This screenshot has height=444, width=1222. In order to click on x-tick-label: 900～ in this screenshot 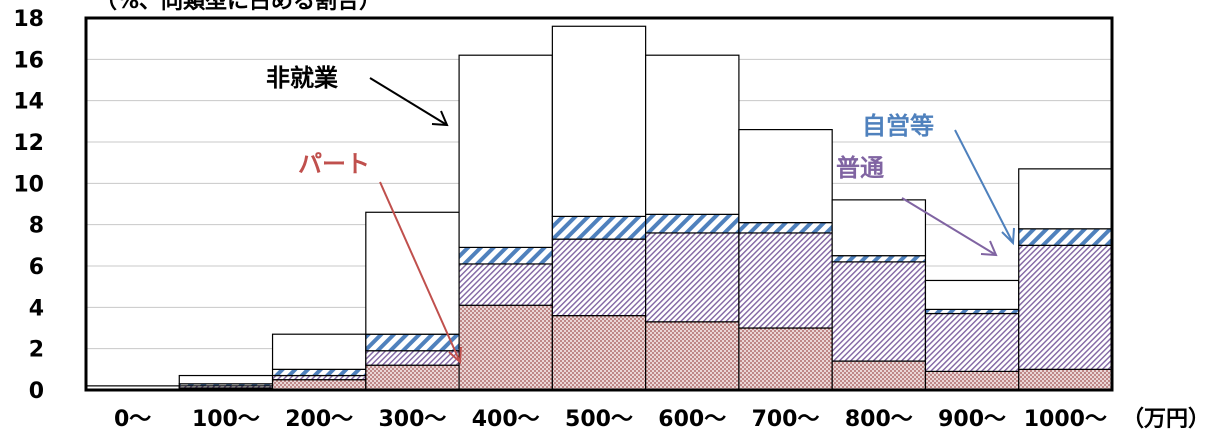, I will do `click(972, 419)`.